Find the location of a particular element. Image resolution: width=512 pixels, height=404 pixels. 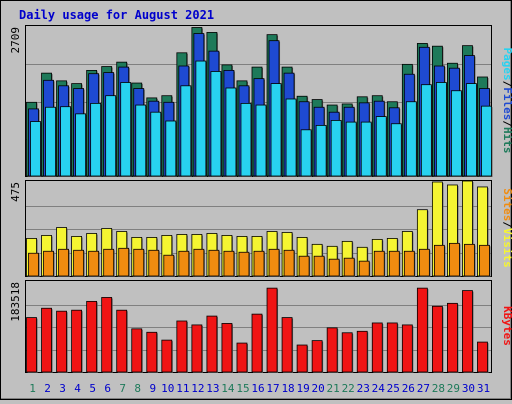

bar-pages-29-face is located at coordinates (456, 133).